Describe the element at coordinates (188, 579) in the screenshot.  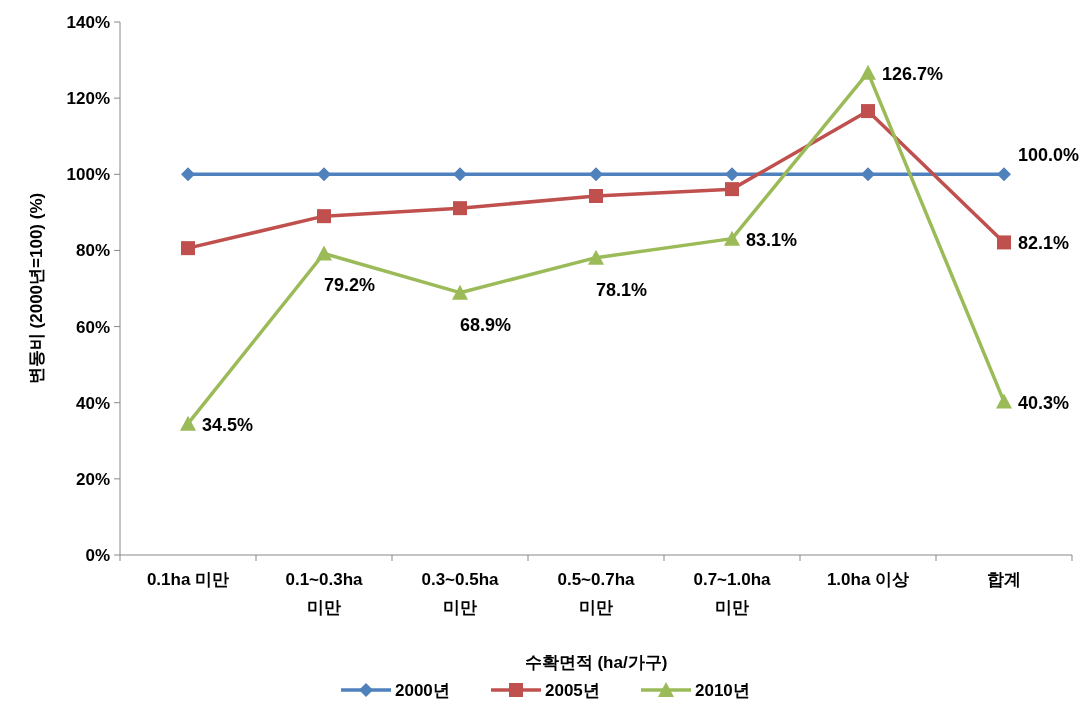
I see `x-tick-label: 0.1ha 미만` at that location.